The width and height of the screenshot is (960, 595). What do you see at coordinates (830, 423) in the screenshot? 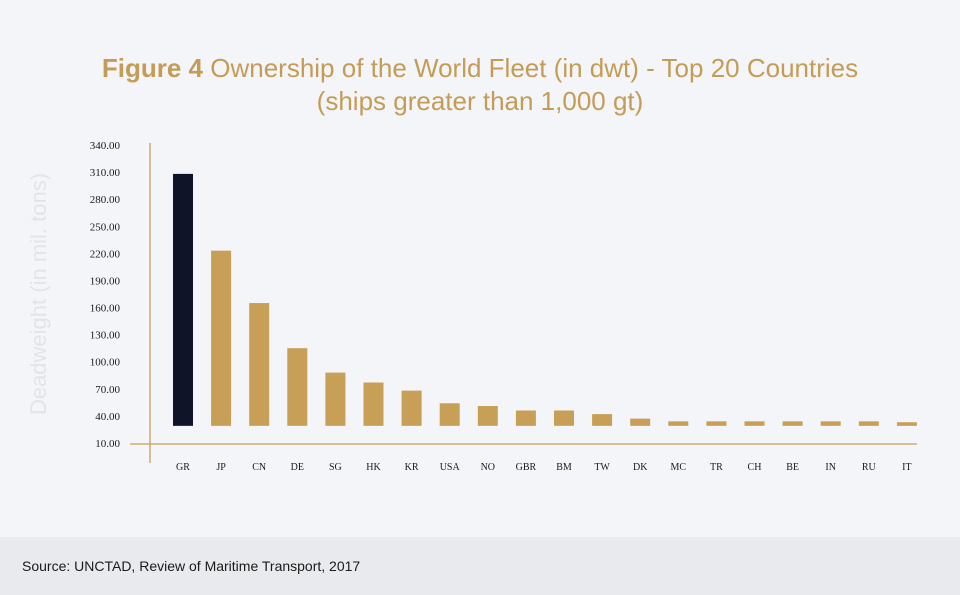
I see `bar-in` at bounding box center [830, 423].